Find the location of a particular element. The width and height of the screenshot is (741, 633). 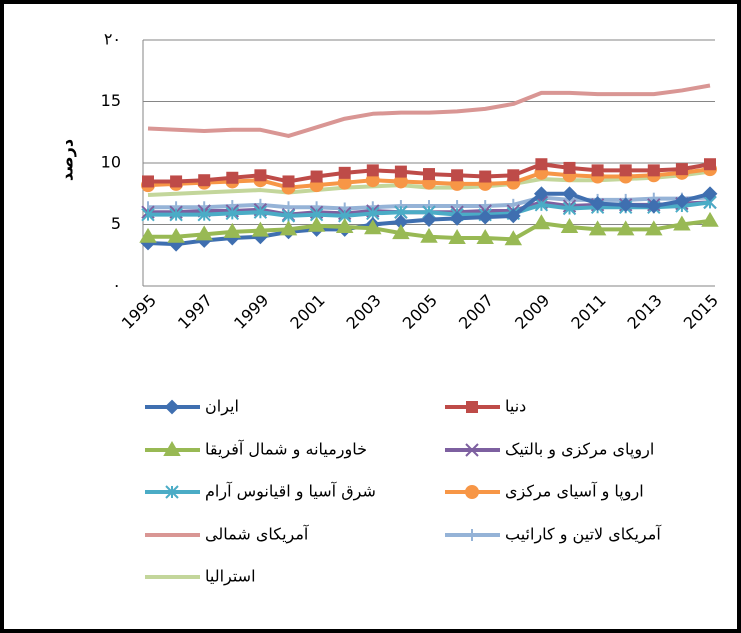

legend-item: خاورمیانه و شمال آفریقا is located at coordinates (256, 450).